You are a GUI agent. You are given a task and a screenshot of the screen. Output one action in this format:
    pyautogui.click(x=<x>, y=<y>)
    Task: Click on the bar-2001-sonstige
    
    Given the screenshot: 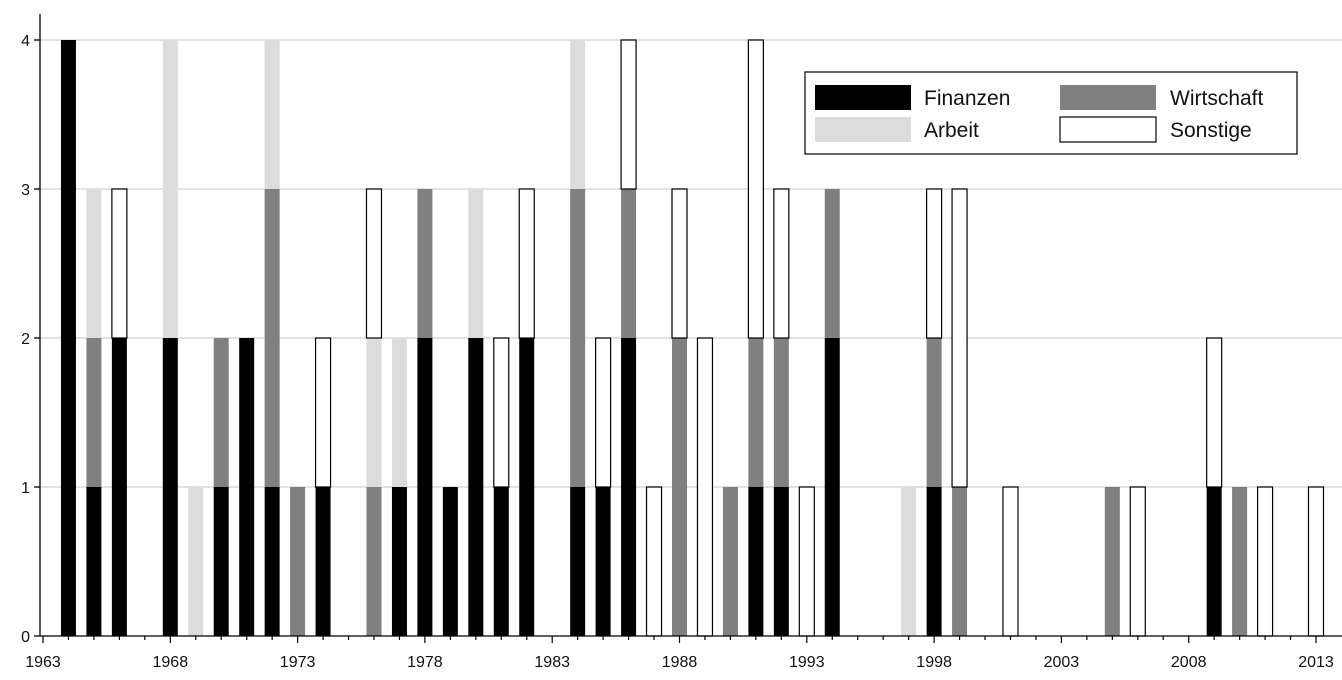 What is the action you would take?
    pyautogui.click(x=1010, y=561)
    